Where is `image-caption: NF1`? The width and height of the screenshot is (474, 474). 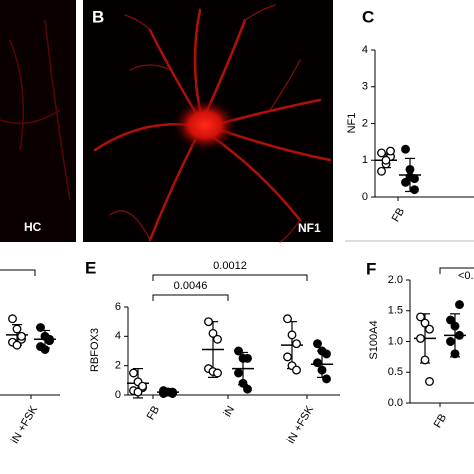
image-caption: NF1 is located at coordinates (309, 228).